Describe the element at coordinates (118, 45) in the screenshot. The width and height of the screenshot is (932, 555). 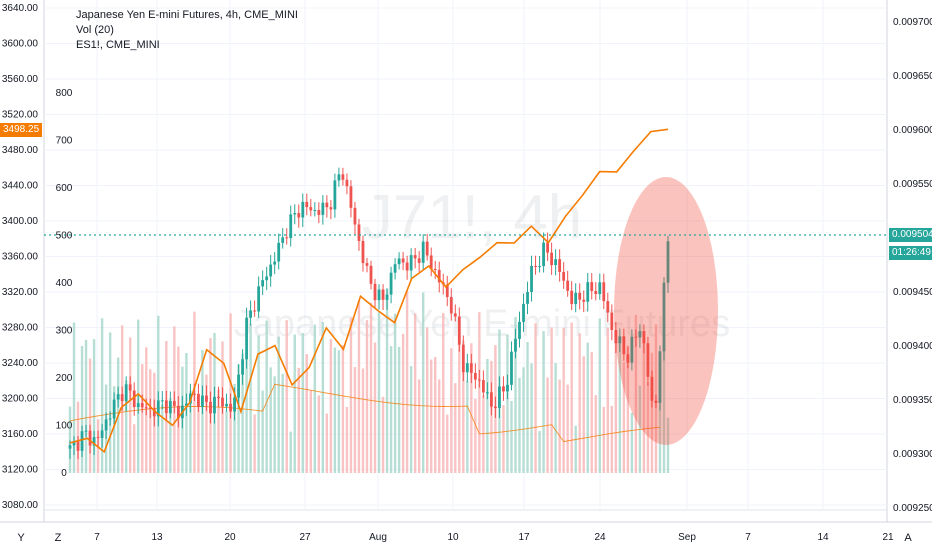
I see `legend-compare: ES1!, CME_MINI` at that location.